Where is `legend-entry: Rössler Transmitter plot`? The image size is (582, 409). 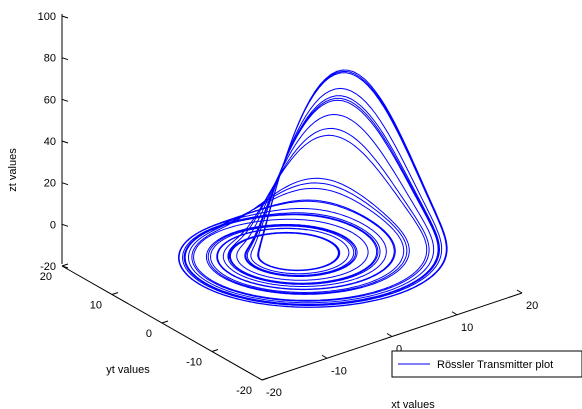 legend-entry: Rössler Transmitter plot is located at coordinates (495, 365).